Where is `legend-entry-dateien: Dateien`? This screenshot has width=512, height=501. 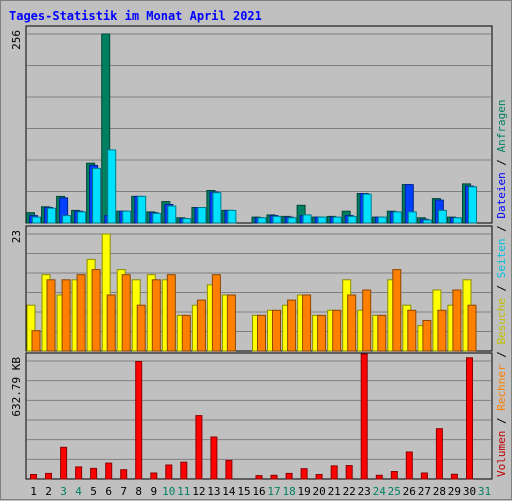 legend-entry-dateien: Dateien is located at coordinates (501, 195).